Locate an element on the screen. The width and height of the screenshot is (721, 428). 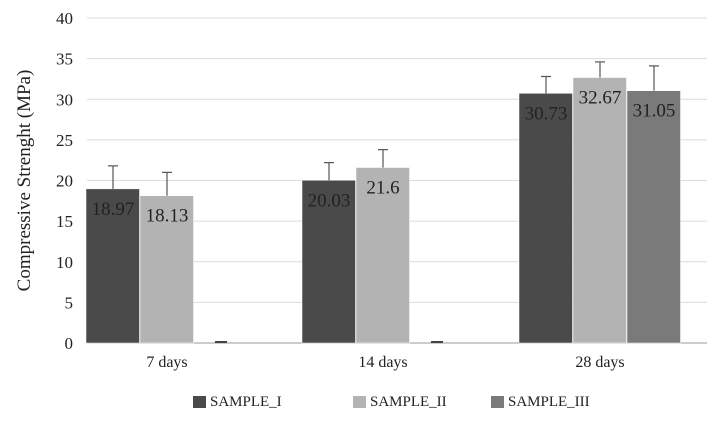
data-label: 32.67 is located at coordinates (600, 98).